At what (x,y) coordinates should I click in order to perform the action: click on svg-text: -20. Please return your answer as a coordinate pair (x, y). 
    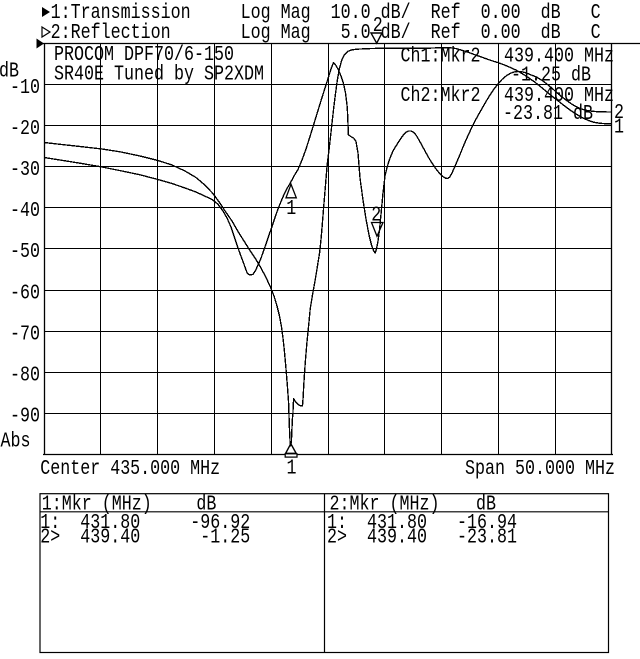
    Looking at the image, I should click on (25, 129).